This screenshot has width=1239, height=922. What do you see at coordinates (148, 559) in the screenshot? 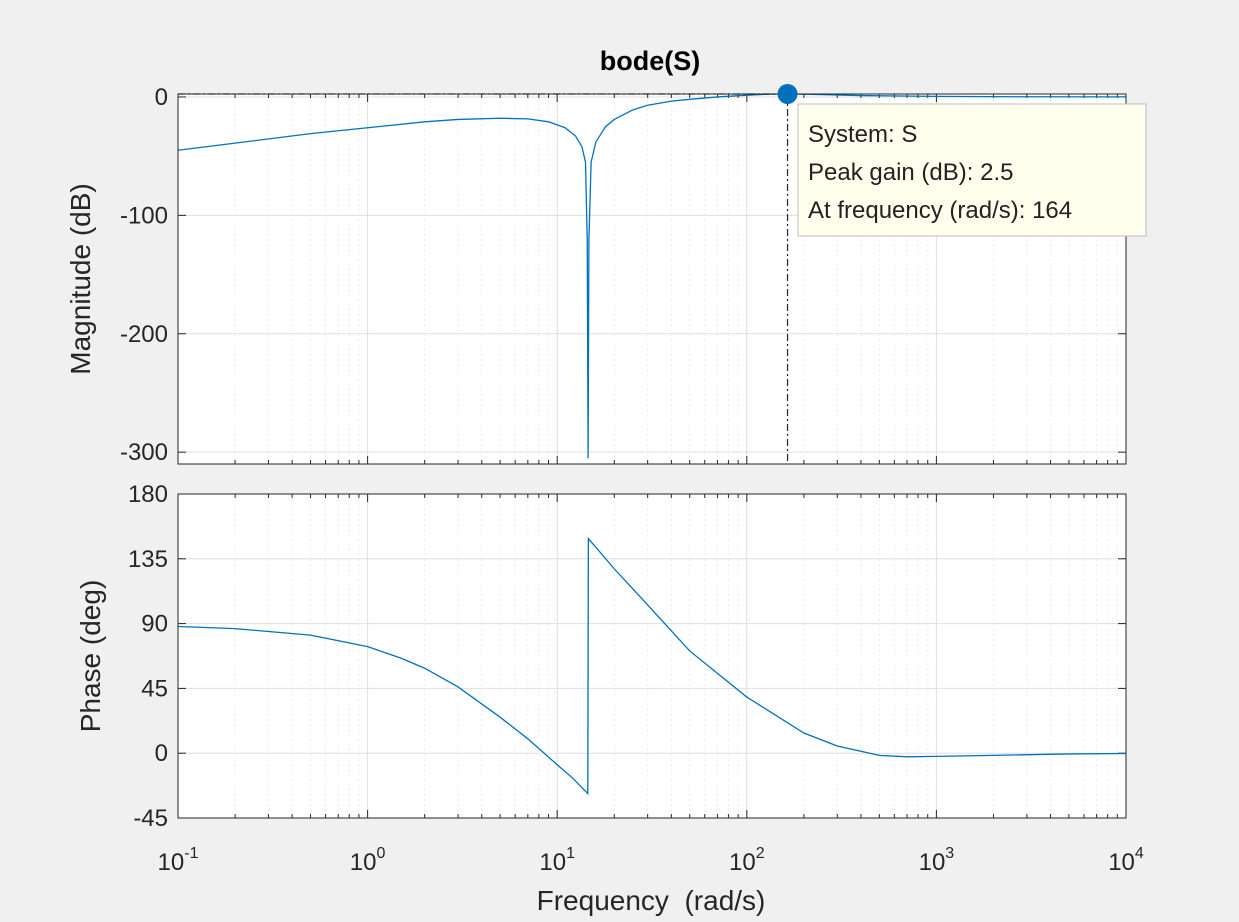
I see `y-tick-label: 135` at bounding box center [148, 559].